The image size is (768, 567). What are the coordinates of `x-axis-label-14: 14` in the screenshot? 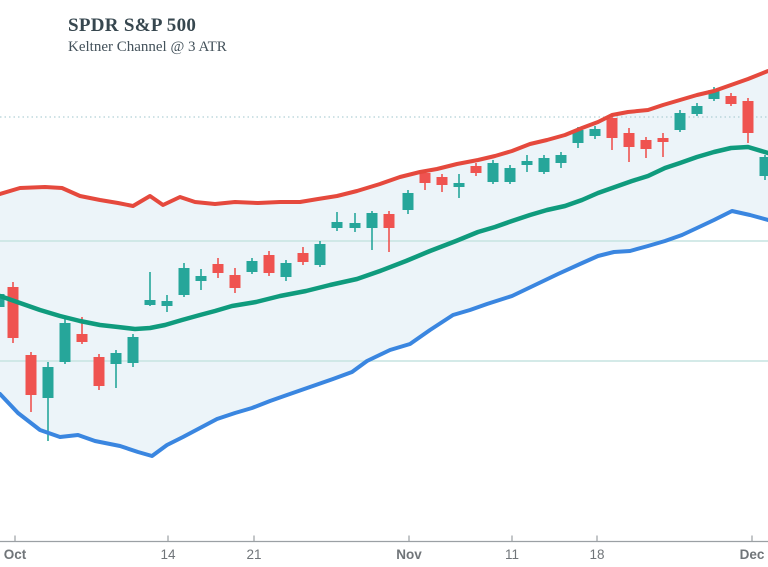 It's located at (168, 554).